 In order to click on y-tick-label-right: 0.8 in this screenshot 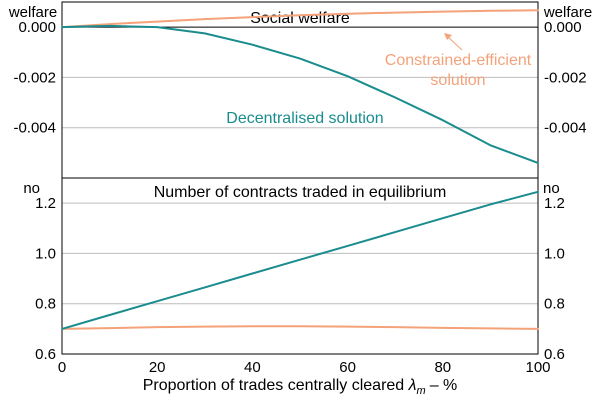, I will do `click(554, 304)`.